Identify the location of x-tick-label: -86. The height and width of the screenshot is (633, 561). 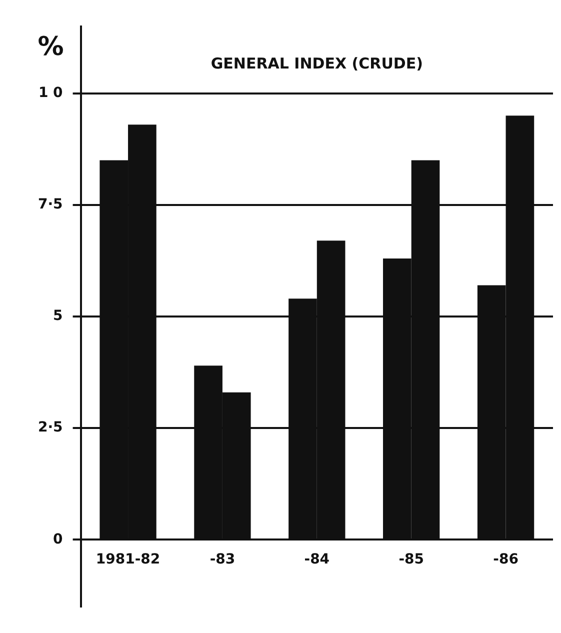
(505, 560).